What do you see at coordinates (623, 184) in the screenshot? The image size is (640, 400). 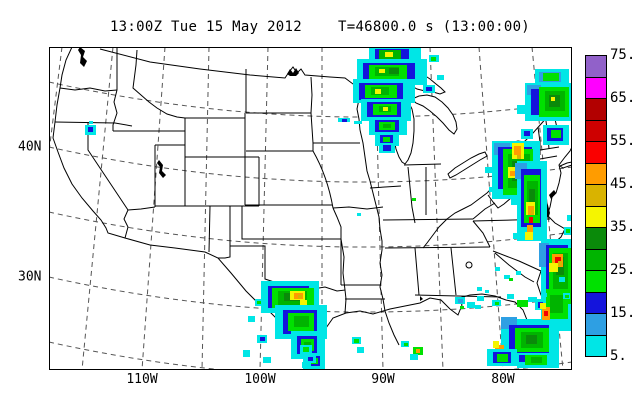 I see `colorbar-tick-label: 45.` at bounding box center [623, 184].